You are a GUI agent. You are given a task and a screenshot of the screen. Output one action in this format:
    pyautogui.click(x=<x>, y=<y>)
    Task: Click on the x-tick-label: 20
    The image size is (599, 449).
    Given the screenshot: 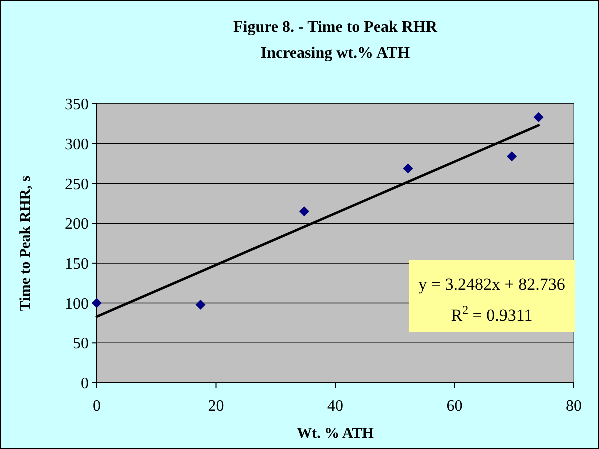 What is the action you would take?
    pyautogui.click(x=216, y=406)
    